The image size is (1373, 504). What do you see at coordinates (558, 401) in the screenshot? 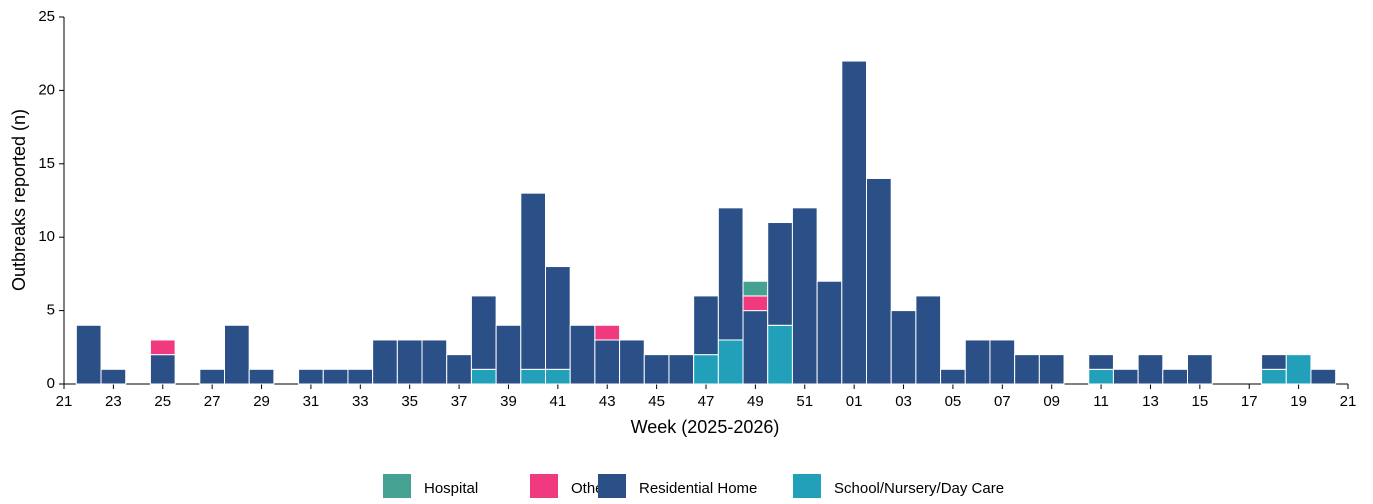
I see `x-tick-label: 41` at bounding box center [558, 401].